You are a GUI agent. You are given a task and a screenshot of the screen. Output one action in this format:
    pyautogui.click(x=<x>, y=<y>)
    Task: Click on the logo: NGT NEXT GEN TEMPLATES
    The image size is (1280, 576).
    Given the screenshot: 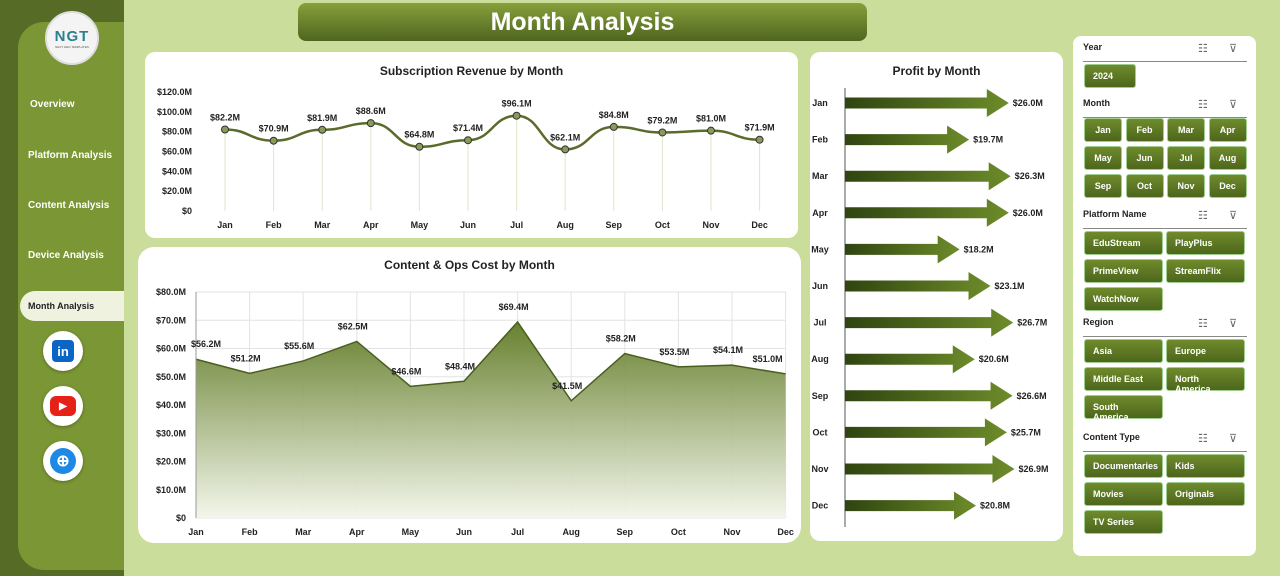 What is the action you would take?
    pyautogui.click(x=72, y=38)
    